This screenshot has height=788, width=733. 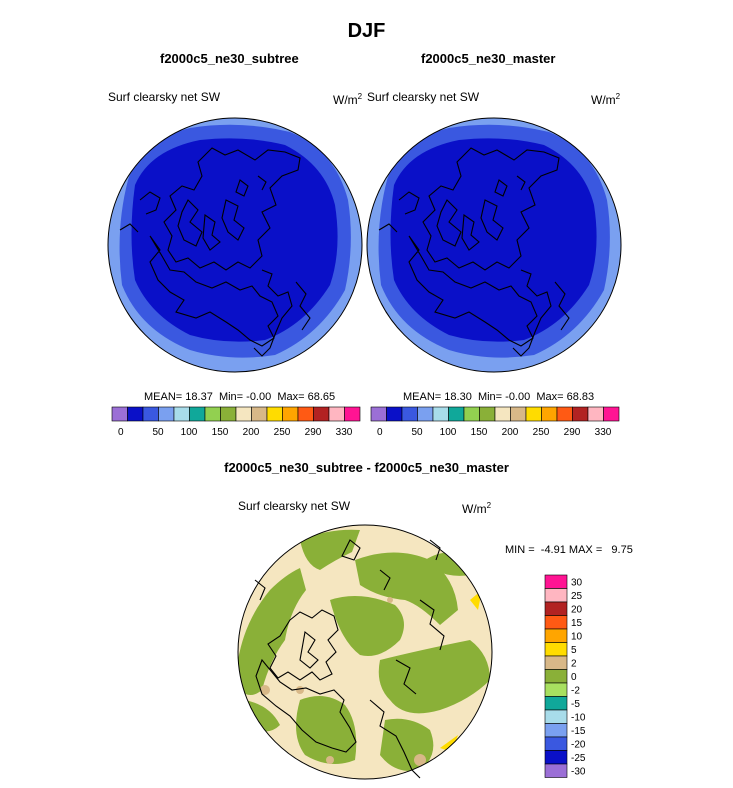 I want to click on diff-colorbar-tick-label: -20, so click(x=578, y=745).